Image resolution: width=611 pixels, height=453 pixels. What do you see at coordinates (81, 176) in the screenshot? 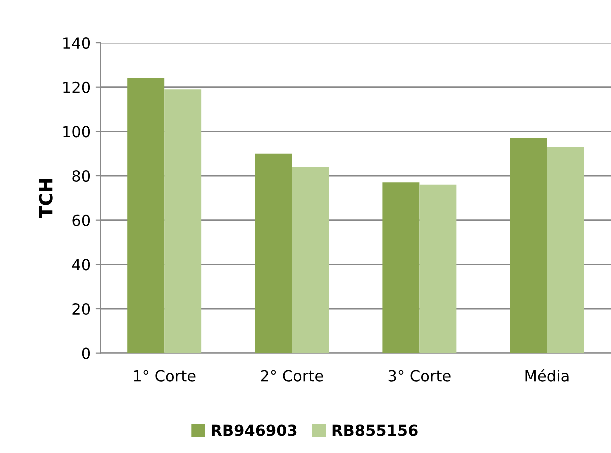
I see `y-tick-label: 80` at bounding box center [81, 176].